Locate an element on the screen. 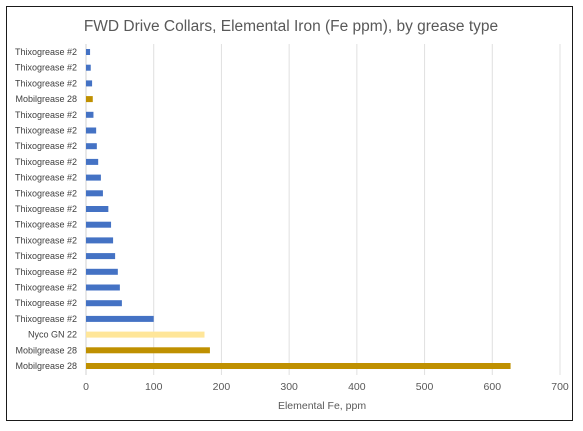 This screenshot has width=583, height=431. x-tick-label: 700 is located at coordinates (560, 387).